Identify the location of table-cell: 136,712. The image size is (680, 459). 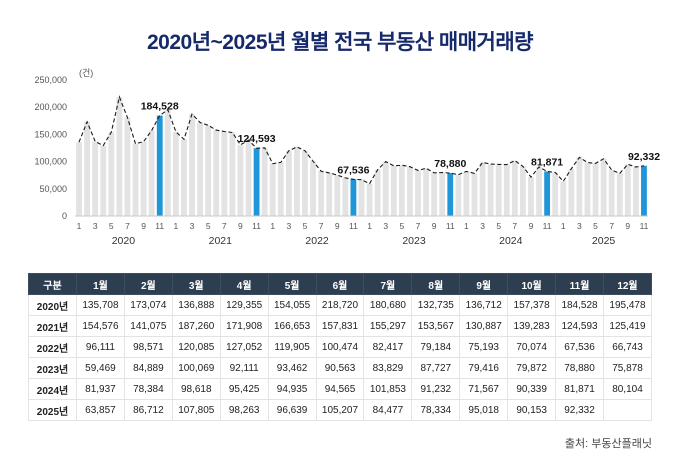
(484, 305).